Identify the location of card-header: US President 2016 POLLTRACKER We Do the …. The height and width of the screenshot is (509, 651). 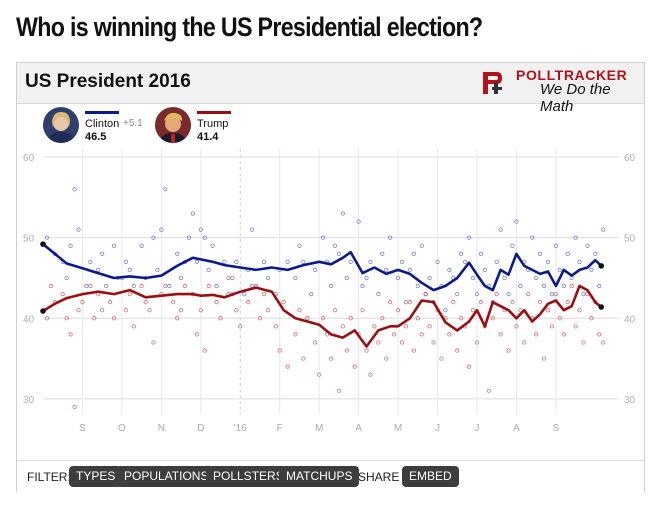
(330, 89).